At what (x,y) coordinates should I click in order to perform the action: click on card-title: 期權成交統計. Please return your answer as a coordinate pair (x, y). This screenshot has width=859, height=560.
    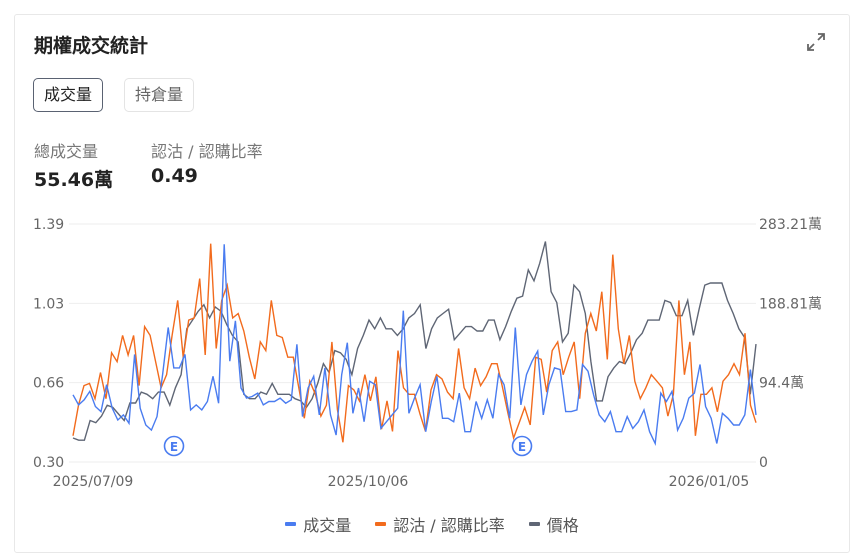
    Looking at the image, I should click on (91, 46).